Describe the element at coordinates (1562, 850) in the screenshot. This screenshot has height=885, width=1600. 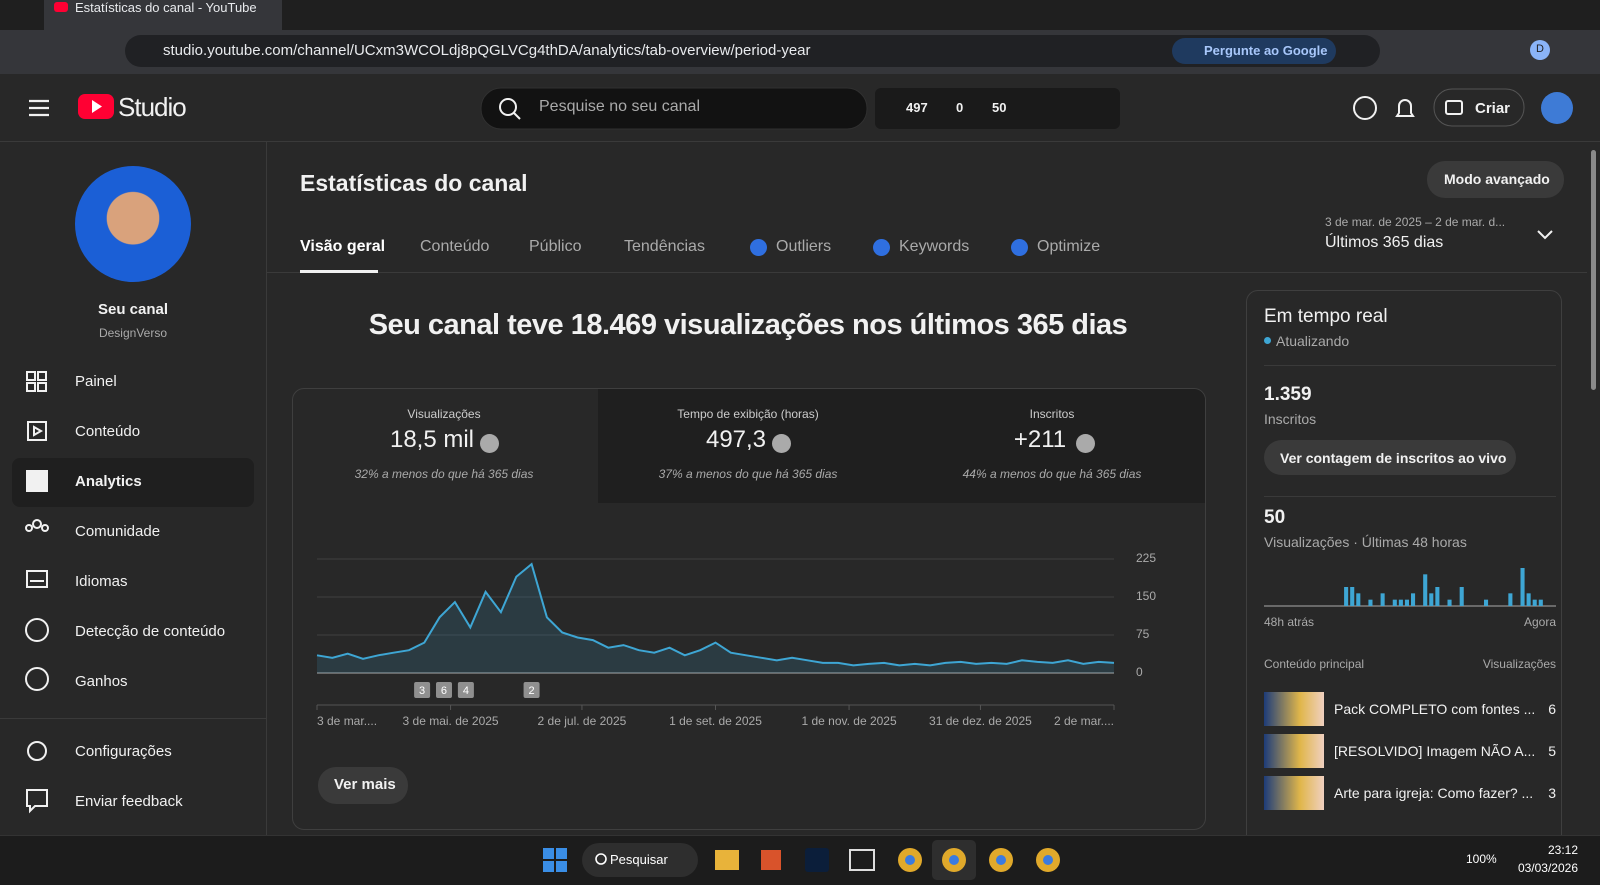
I see `clock-time: 23:12` at that location.